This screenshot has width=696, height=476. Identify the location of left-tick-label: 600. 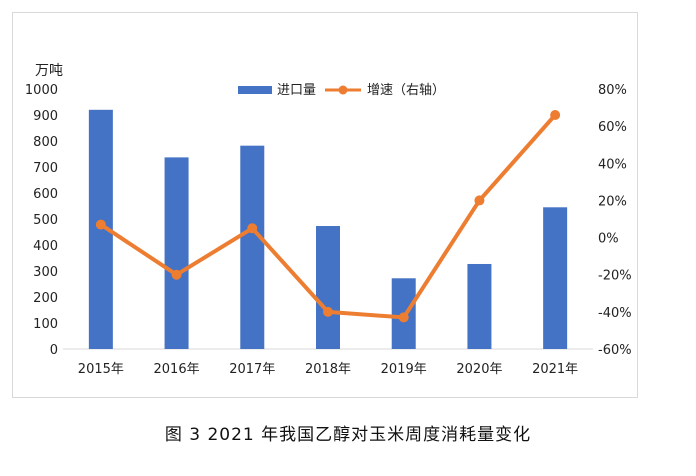
(45, 194).